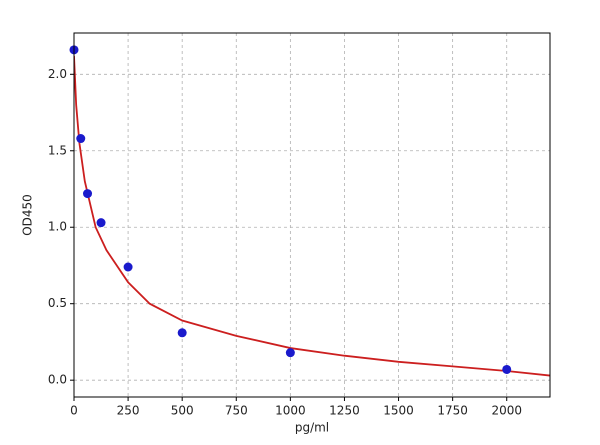 The height and width of the screenshot is (445, 600). Describe the element at coordinates (128, 411) in the screenshot. I see `x-tick-label: 250` at that location.